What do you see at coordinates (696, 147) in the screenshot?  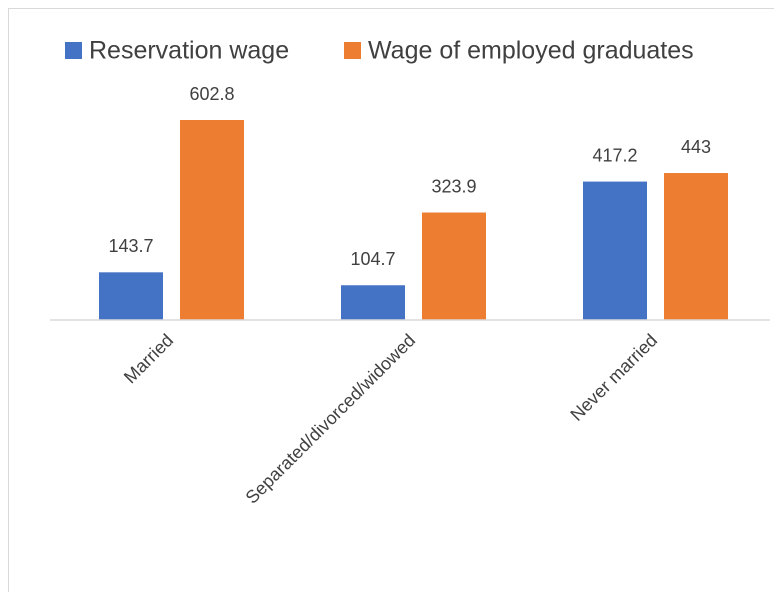 I see `data-label: 443` at bounding box center [696, 147].